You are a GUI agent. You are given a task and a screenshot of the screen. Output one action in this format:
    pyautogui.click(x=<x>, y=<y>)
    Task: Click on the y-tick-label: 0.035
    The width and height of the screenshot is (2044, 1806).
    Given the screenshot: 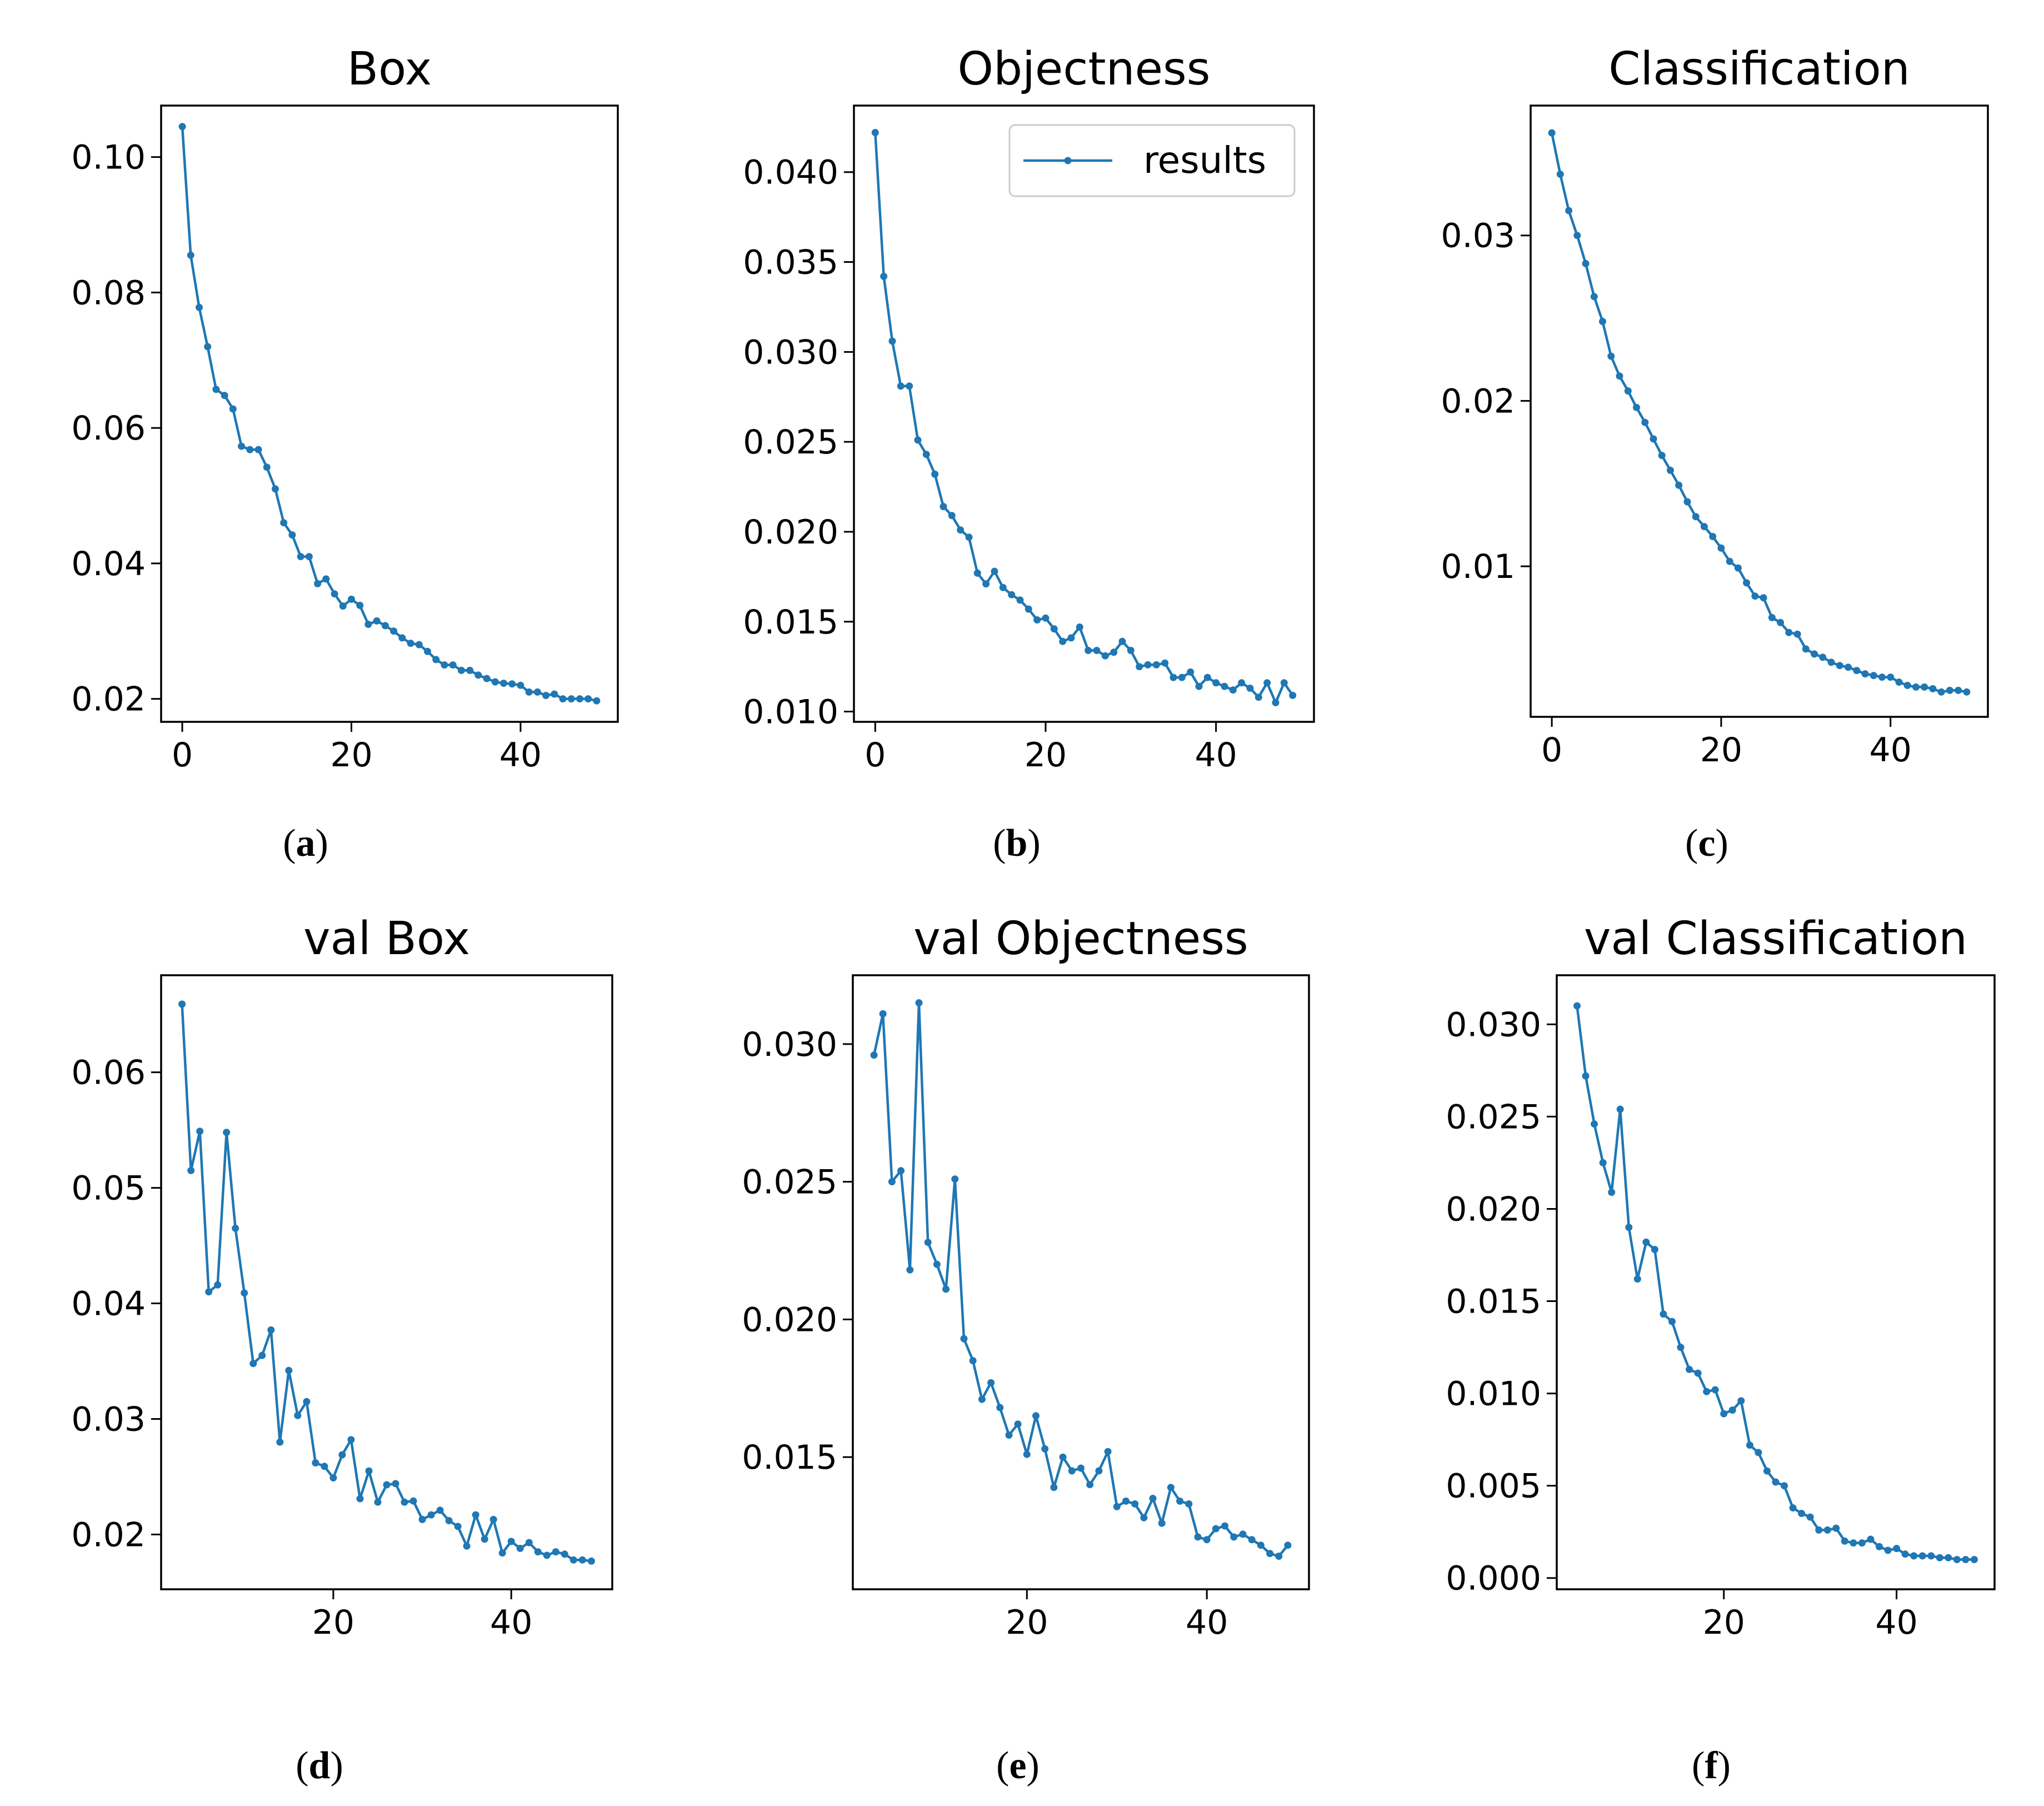 What is the action you would take?
    pyautogui.click(x=790, y=262)
    